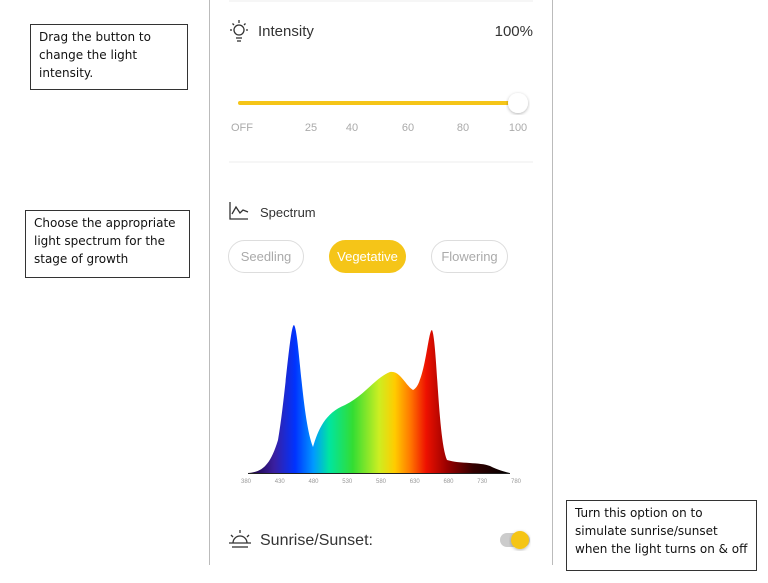 The height and width of the screenshot is (583, 768). What do you see at coordinates (379, 399) in the screenshot?
I see `spectrum-curve` at bounding box center [379, 399].